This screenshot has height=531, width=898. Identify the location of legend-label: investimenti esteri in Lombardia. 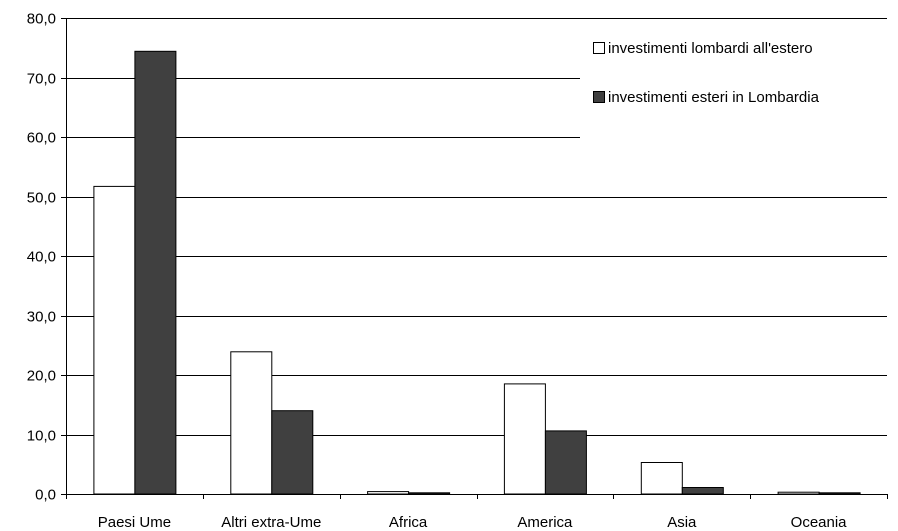
(714, 97).